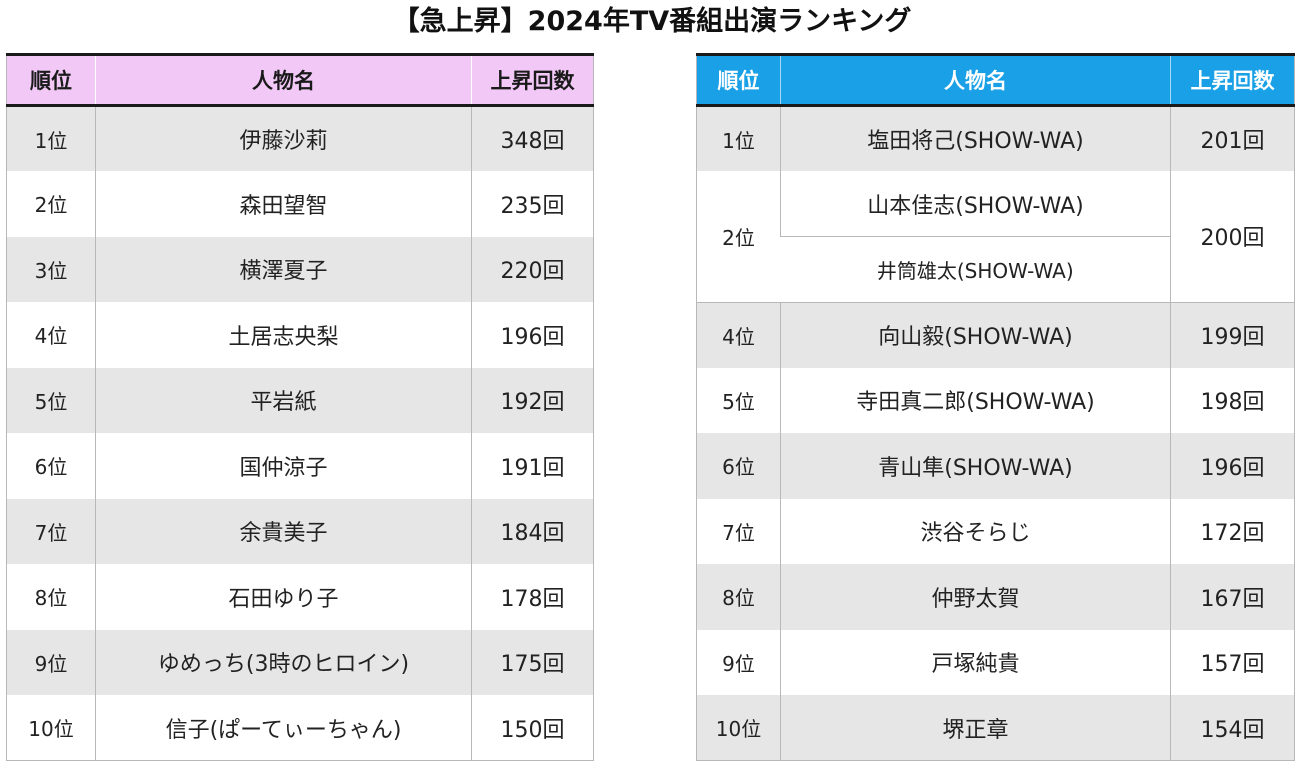 The image size is (1304, 770). Describe the element at coordinates (283, 204) in the screenshot. I see `name-cell: 森田望智` at that location.